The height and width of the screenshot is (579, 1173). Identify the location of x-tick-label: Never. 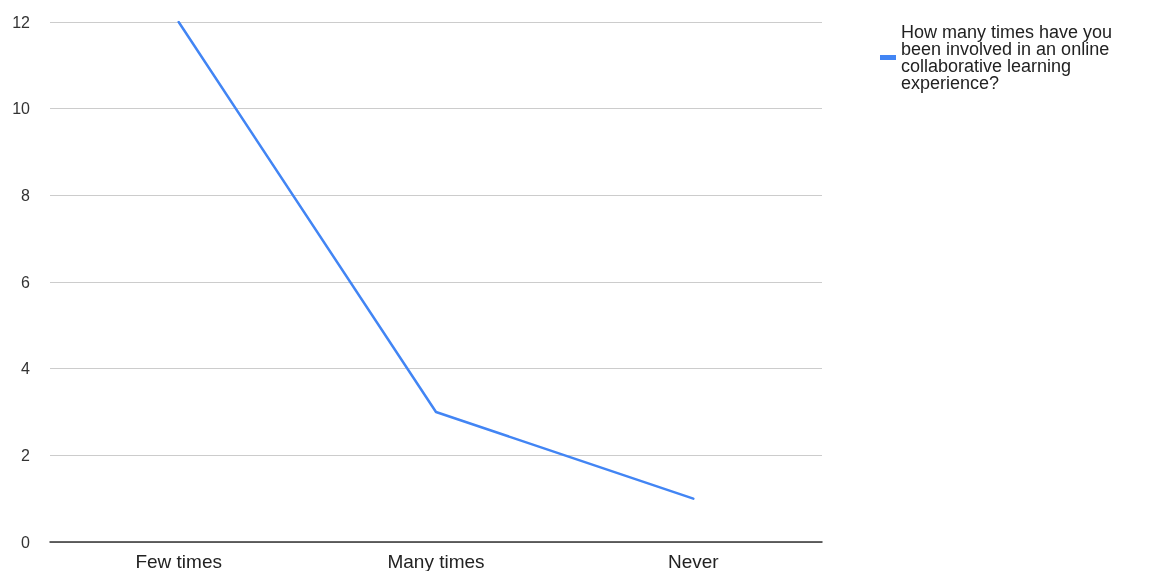
(693, 561).